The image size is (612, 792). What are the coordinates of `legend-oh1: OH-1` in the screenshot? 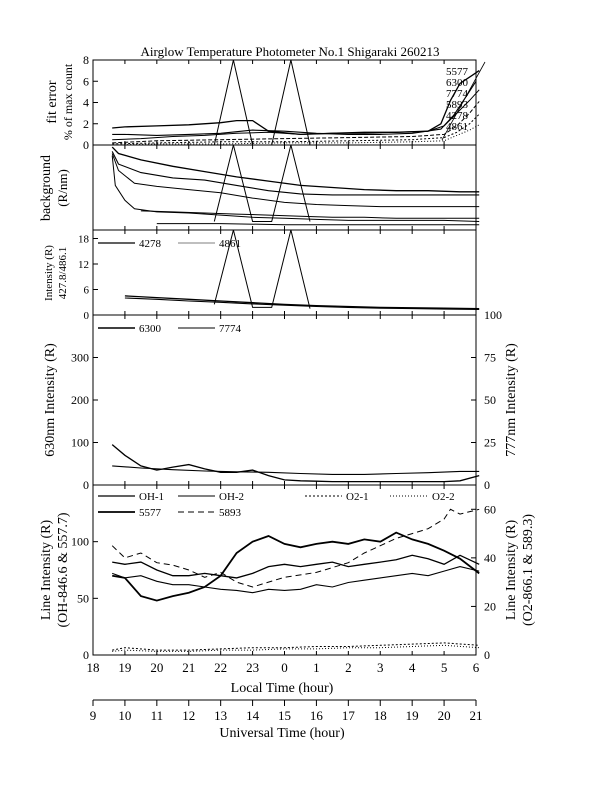 It's located at (151, 497).